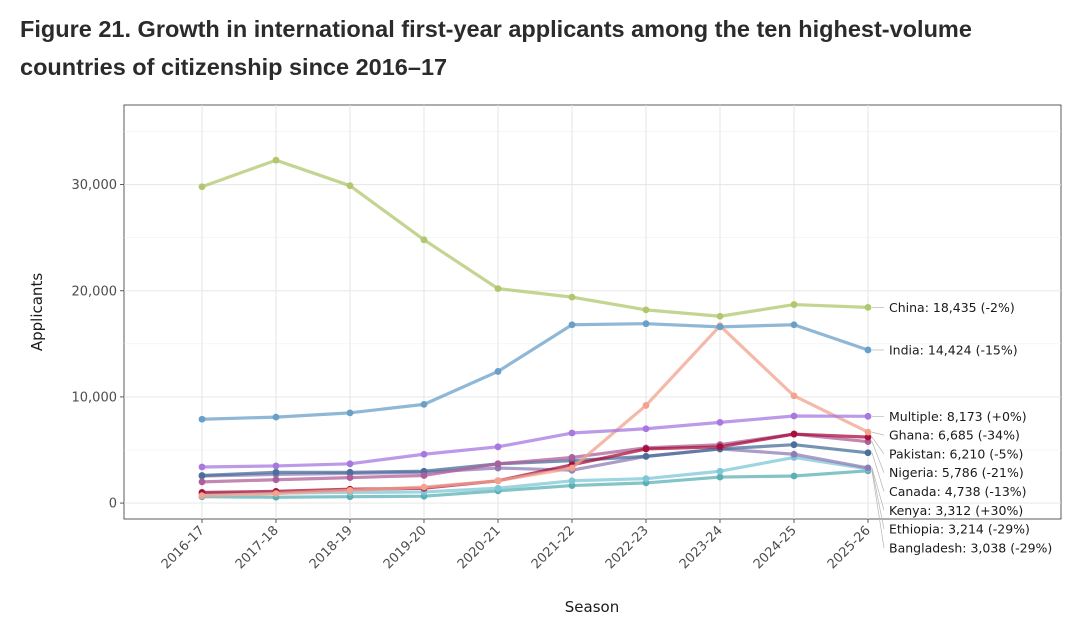  What do you see at coordinates (952, 307) in the screenshot?
I see `series-end-label: China: 18,435 (-2%)` at bounding box center [952, 307].